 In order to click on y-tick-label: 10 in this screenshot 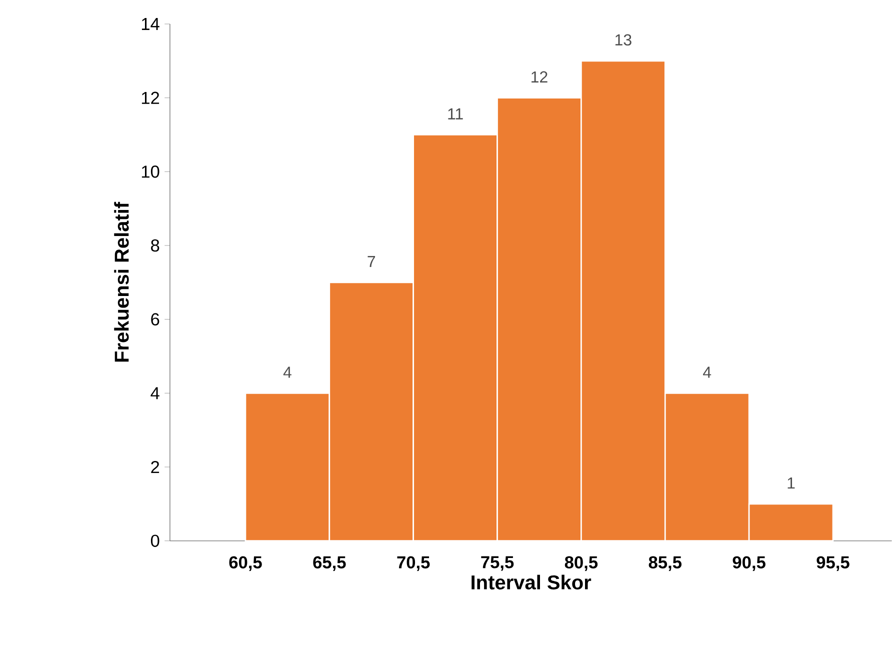, I will do `click(151, 172)`.